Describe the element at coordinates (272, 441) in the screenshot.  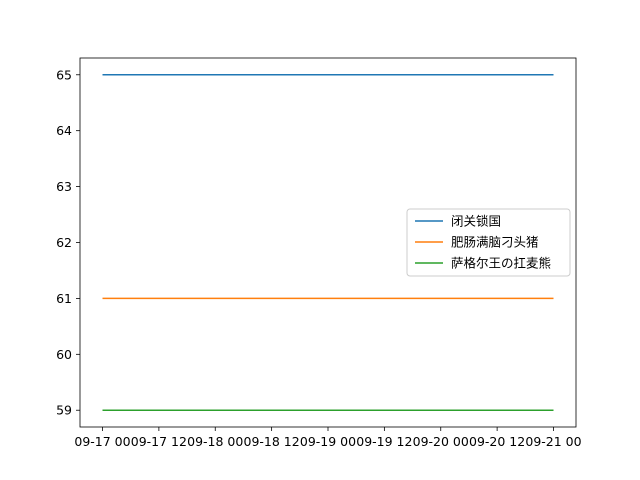
I see `x-tick-label: 09-18 12` at that location.